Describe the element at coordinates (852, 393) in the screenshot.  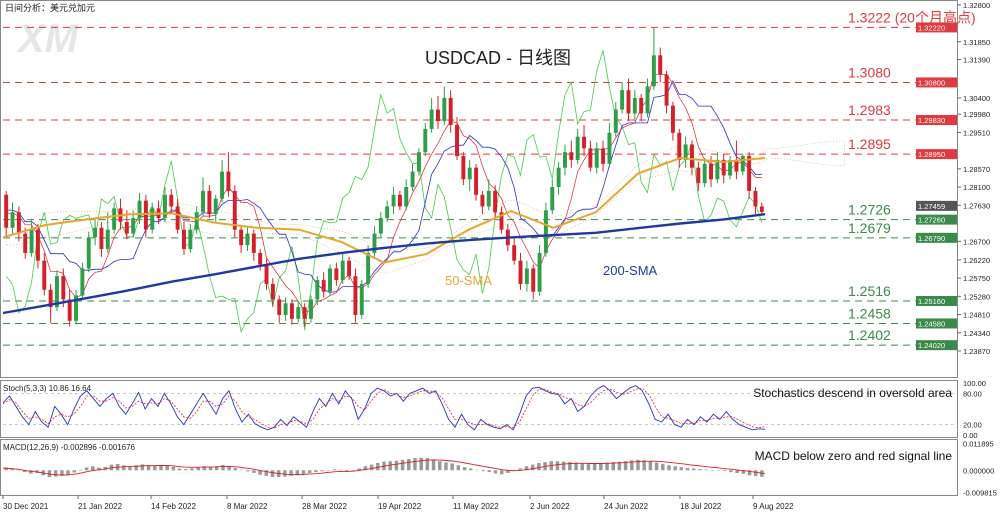
I see `stoch-annotation: Stochastics descend in oversold area` at that location.